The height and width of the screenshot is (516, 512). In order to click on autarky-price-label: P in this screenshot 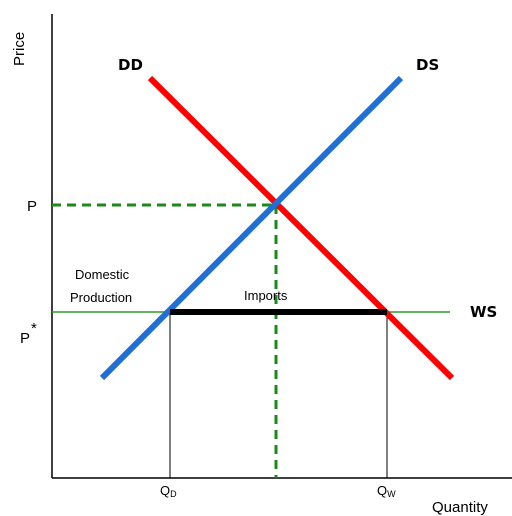, I will do `click(32, 206)`.